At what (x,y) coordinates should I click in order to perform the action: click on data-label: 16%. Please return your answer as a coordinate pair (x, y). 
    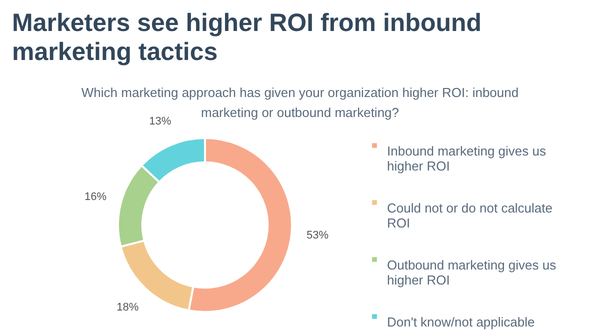
    Looking at the image, I should click on (95, 196).